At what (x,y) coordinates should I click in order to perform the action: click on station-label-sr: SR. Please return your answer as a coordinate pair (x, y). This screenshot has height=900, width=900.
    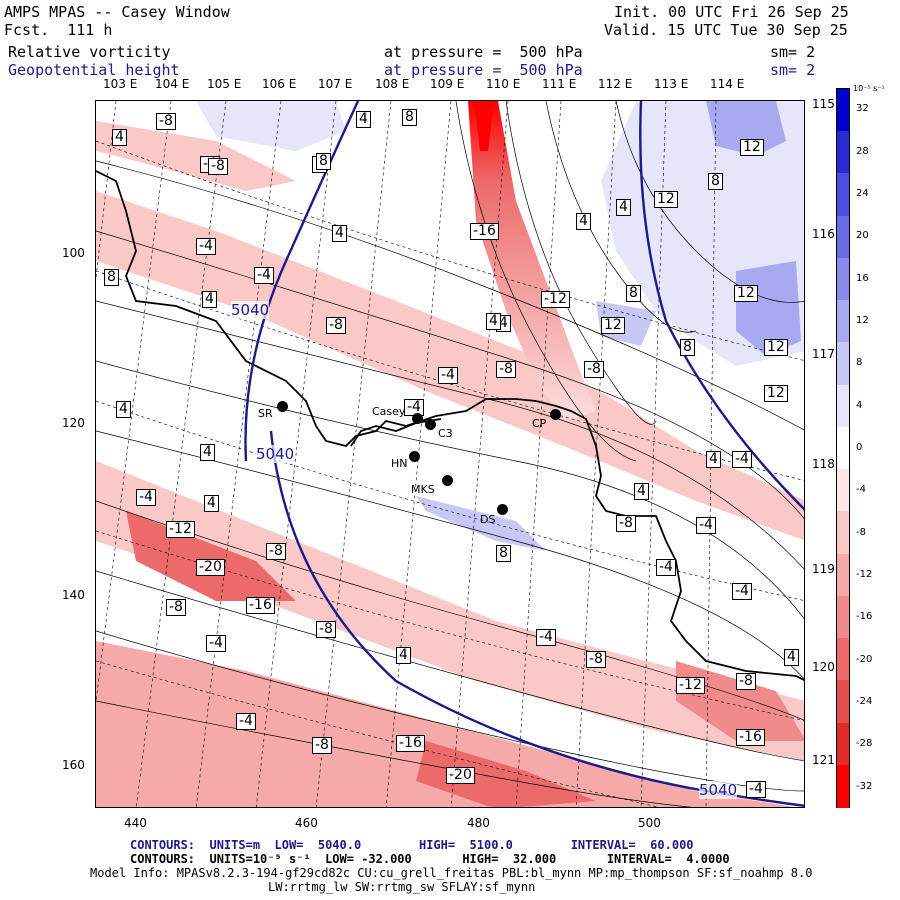
    Looking at the image, I should click on (265, 413).